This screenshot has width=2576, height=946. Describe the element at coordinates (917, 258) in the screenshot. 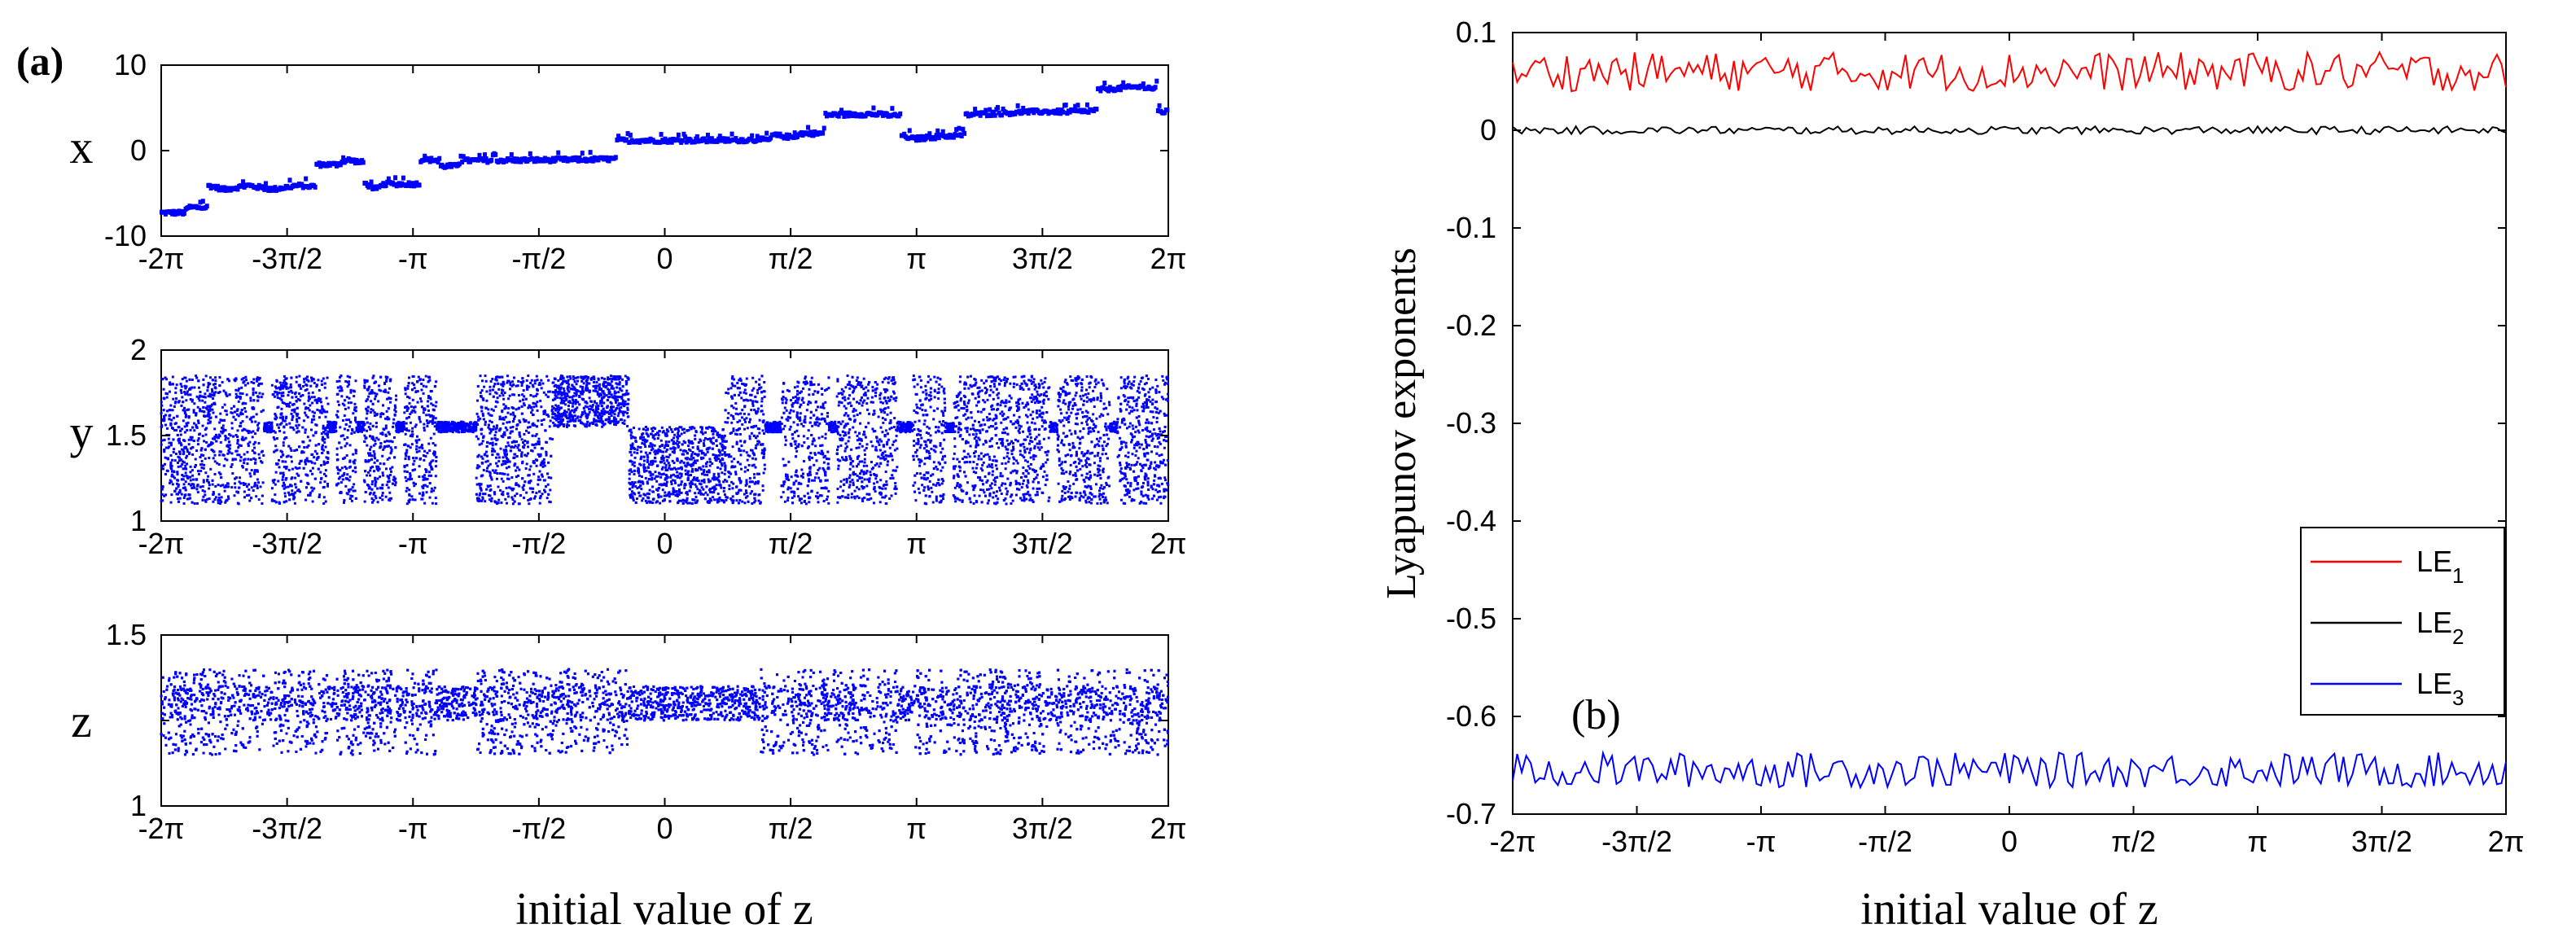

I see `x-tick-label: π` at that location.